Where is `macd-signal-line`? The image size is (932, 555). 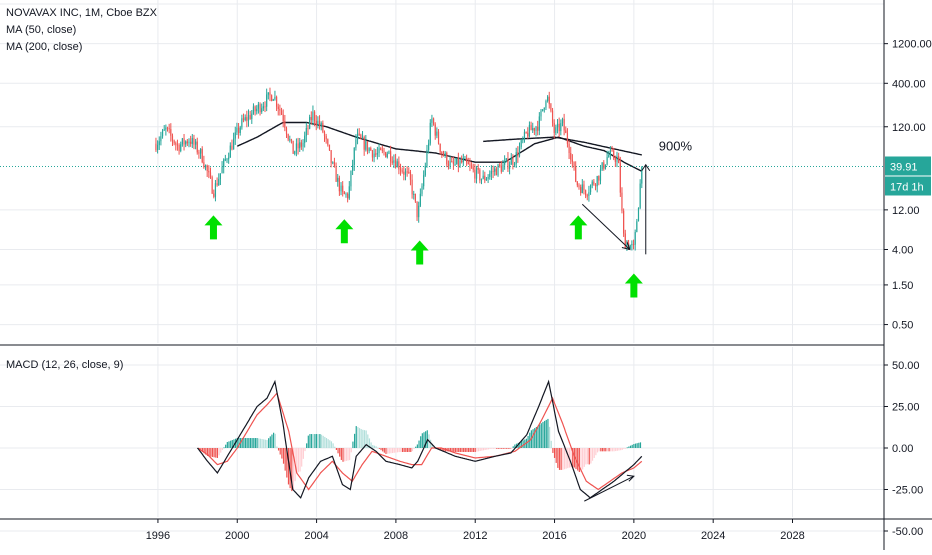 macd-signal-line is located at coordinates (420, 441).